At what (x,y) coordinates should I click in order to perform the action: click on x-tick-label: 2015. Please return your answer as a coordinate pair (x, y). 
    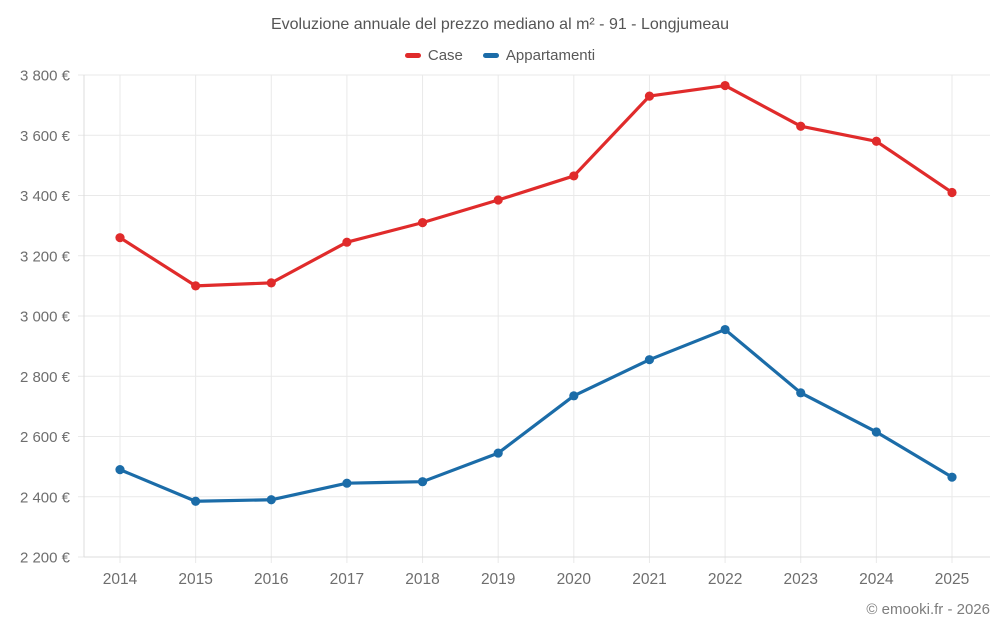
    Looking at the image, I should click on (195, 579).